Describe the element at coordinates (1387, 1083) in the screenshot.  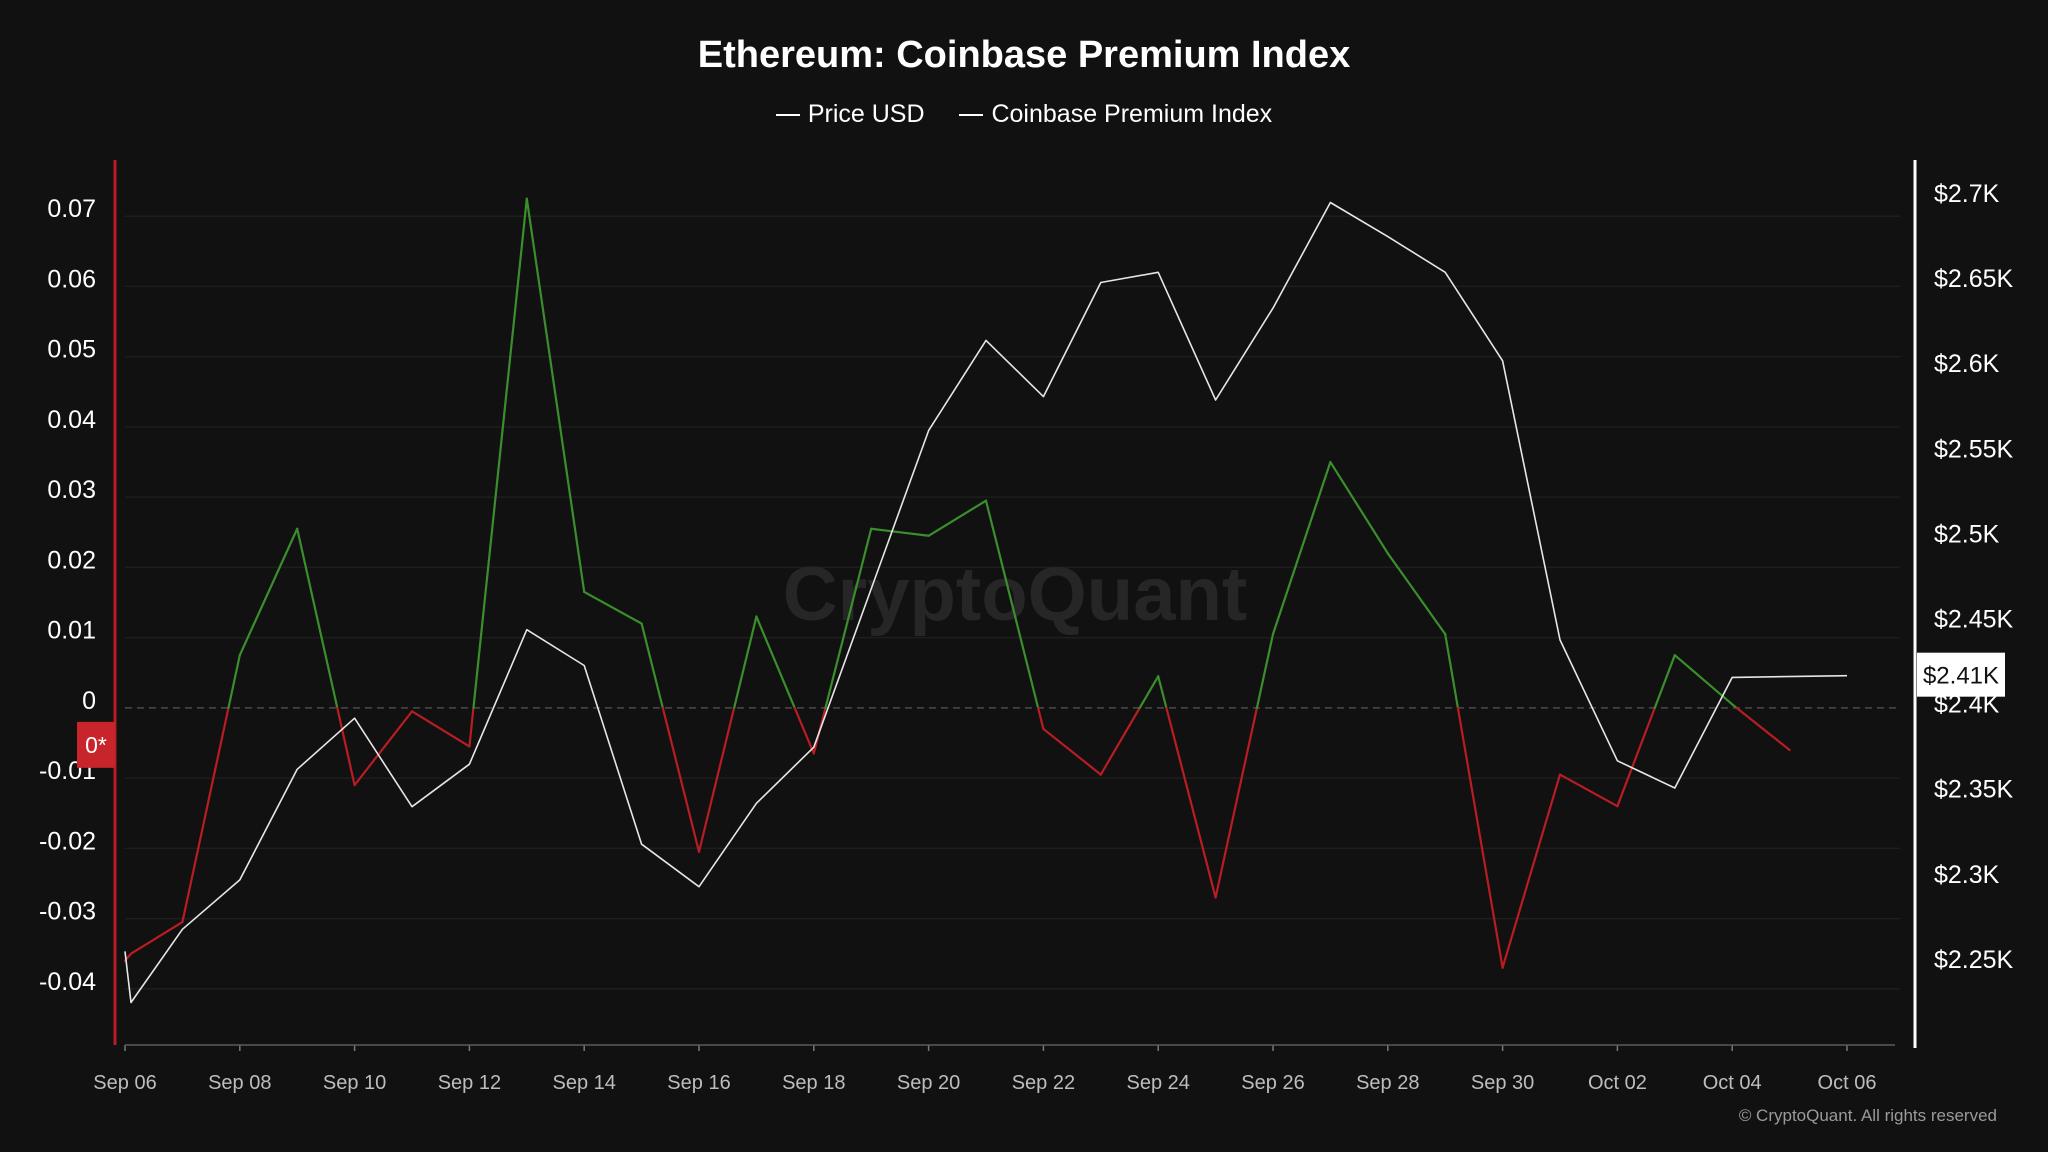
I see `x-tick-label: Sep 28` at that location.